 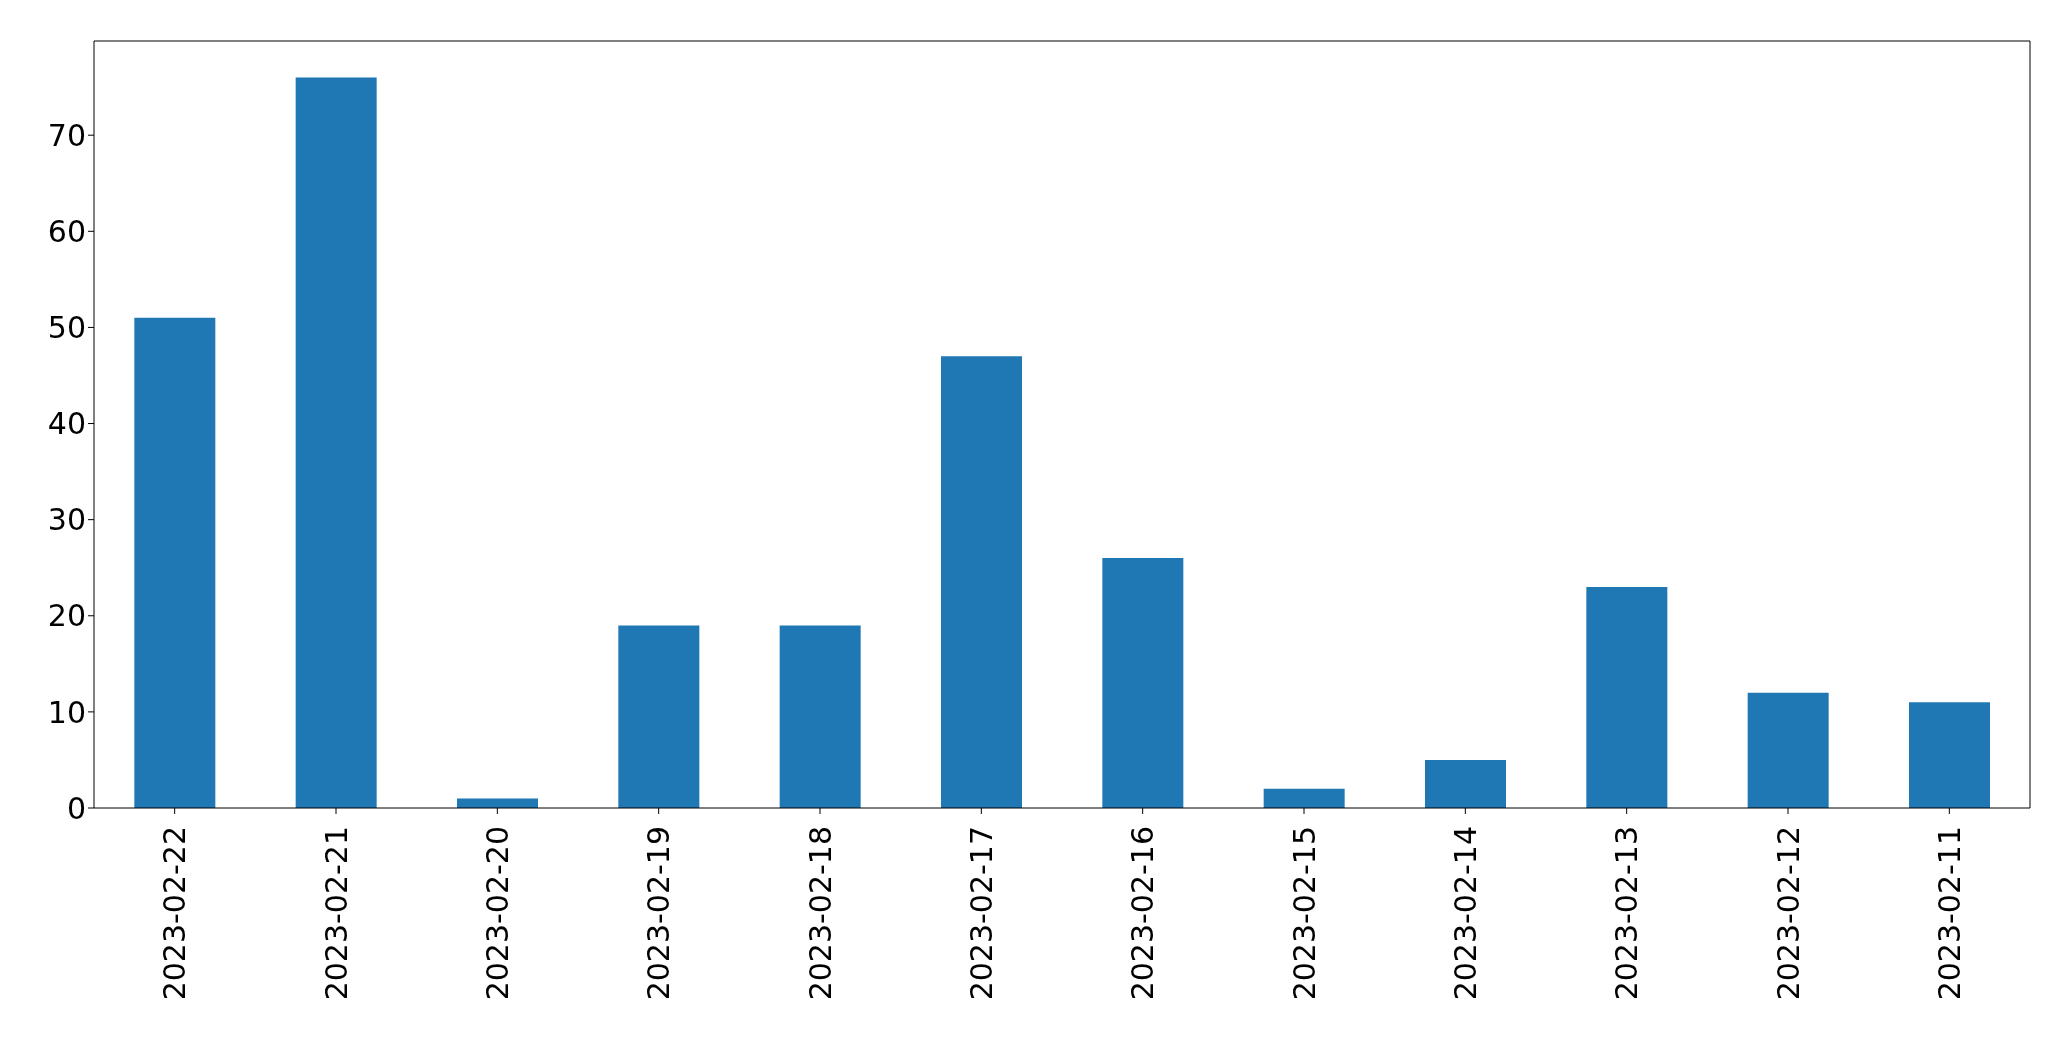 I want to click on y-tick-label: 70, so click(x=66, y=135).